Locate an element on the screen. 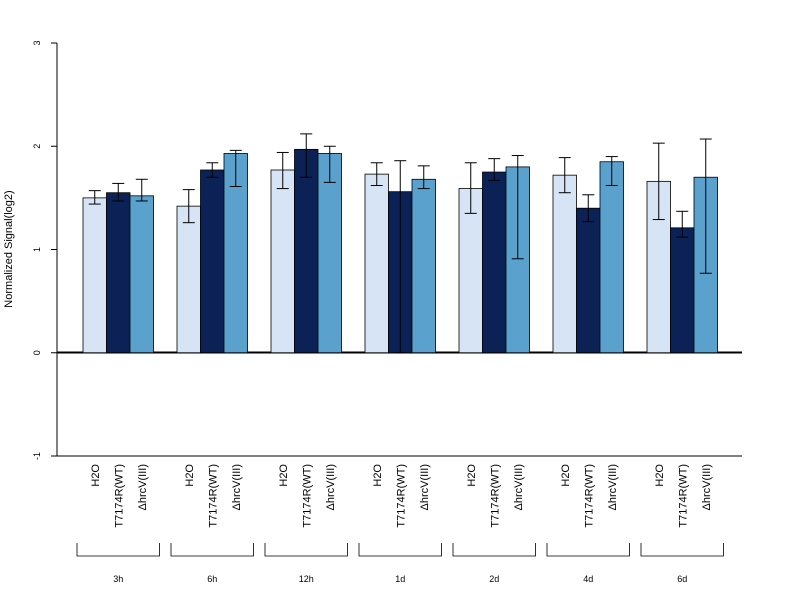  y-ticks: -1 0 1 2 3 is located at coordinates (44, 250).